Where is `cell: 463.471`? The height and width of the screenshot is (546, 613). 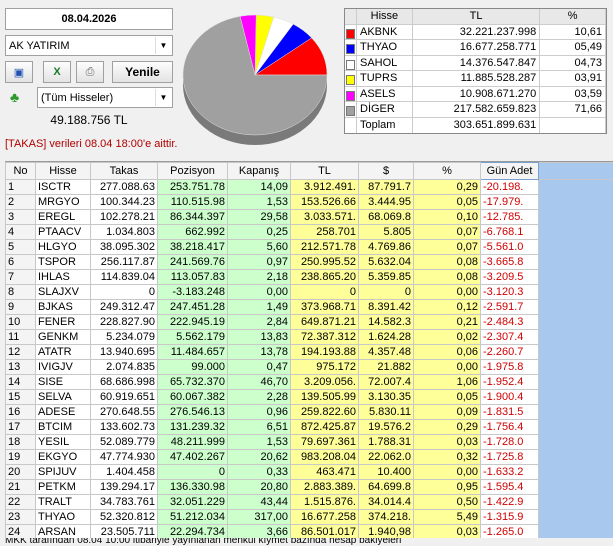 cell: 463.471 is located at coordinates (324, 472).